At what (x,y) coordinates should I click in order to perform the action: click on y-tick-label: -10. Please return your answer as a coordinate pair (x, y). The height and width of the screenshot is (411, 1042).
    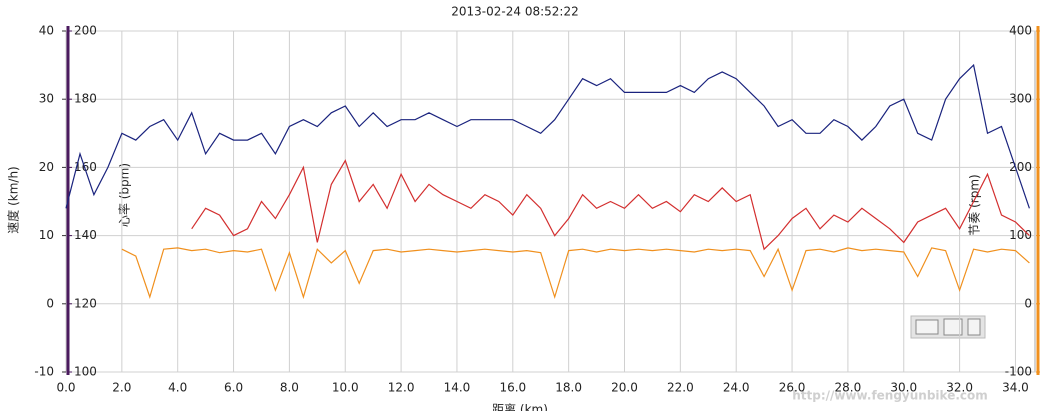
    Looking at the image, I should click on (44, 372).